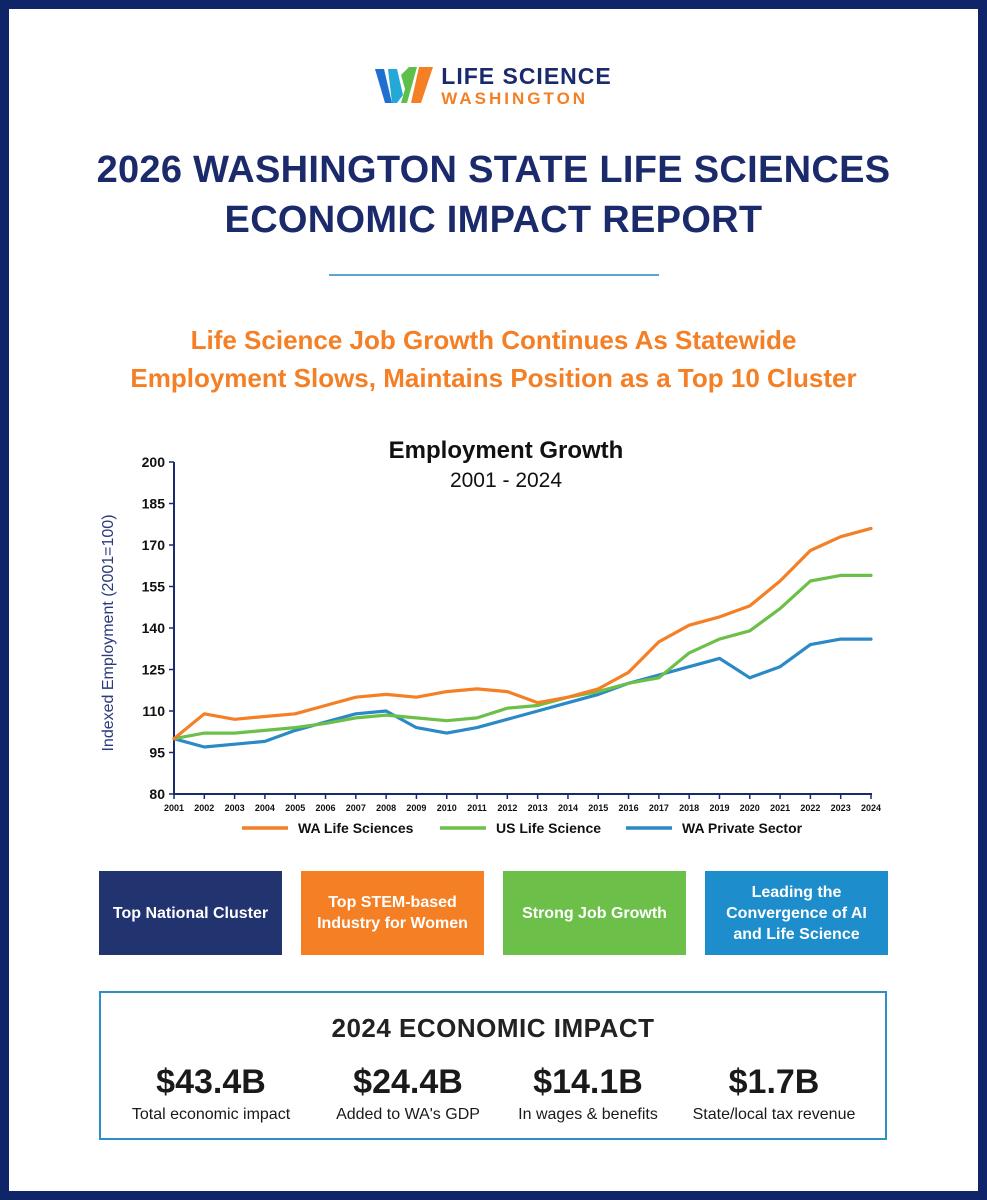 This screenshot has width=987, height=1200. I want to click on logo-wordmark: LIFE SCIENCE WASHINGTON, so click(526, 85).